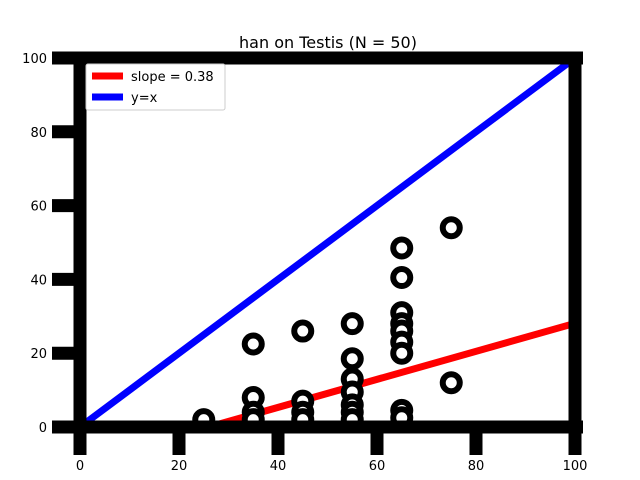  Describe the element at coordinates (34, 59) in the screenshot. I see `y-tick-label: 100` at that location.